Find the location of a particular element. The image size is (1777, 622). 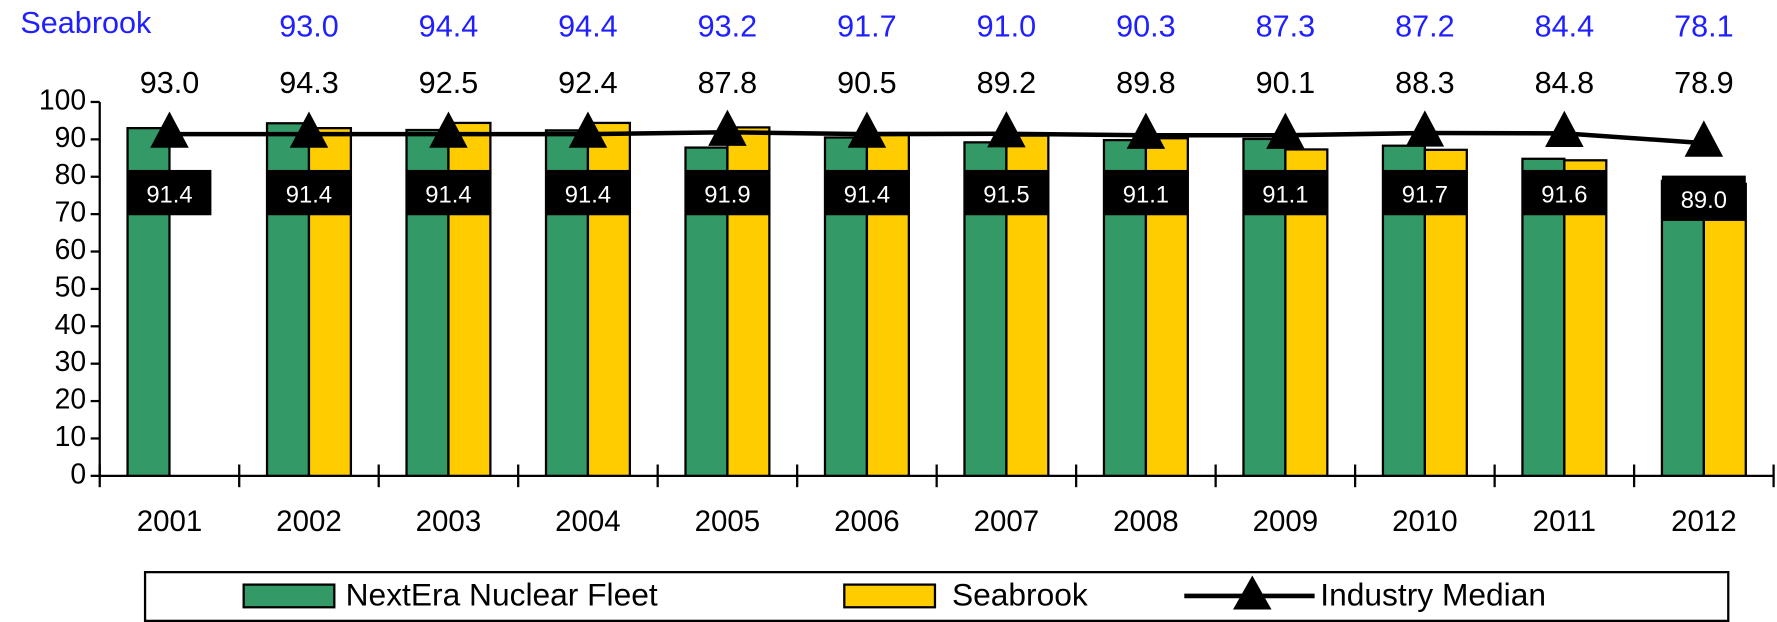

y-tick-label: 80 is located at coordinates (71, 175).